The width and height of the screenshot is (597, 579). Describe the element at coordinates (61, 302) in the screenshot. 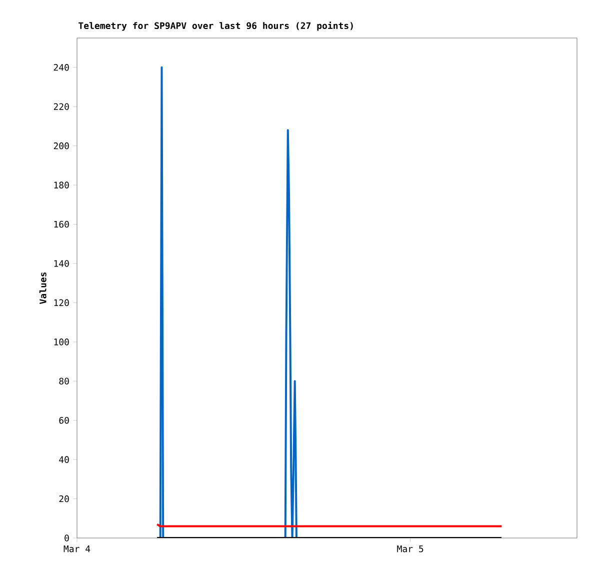

I see `y-tick-label: 120` at that location.